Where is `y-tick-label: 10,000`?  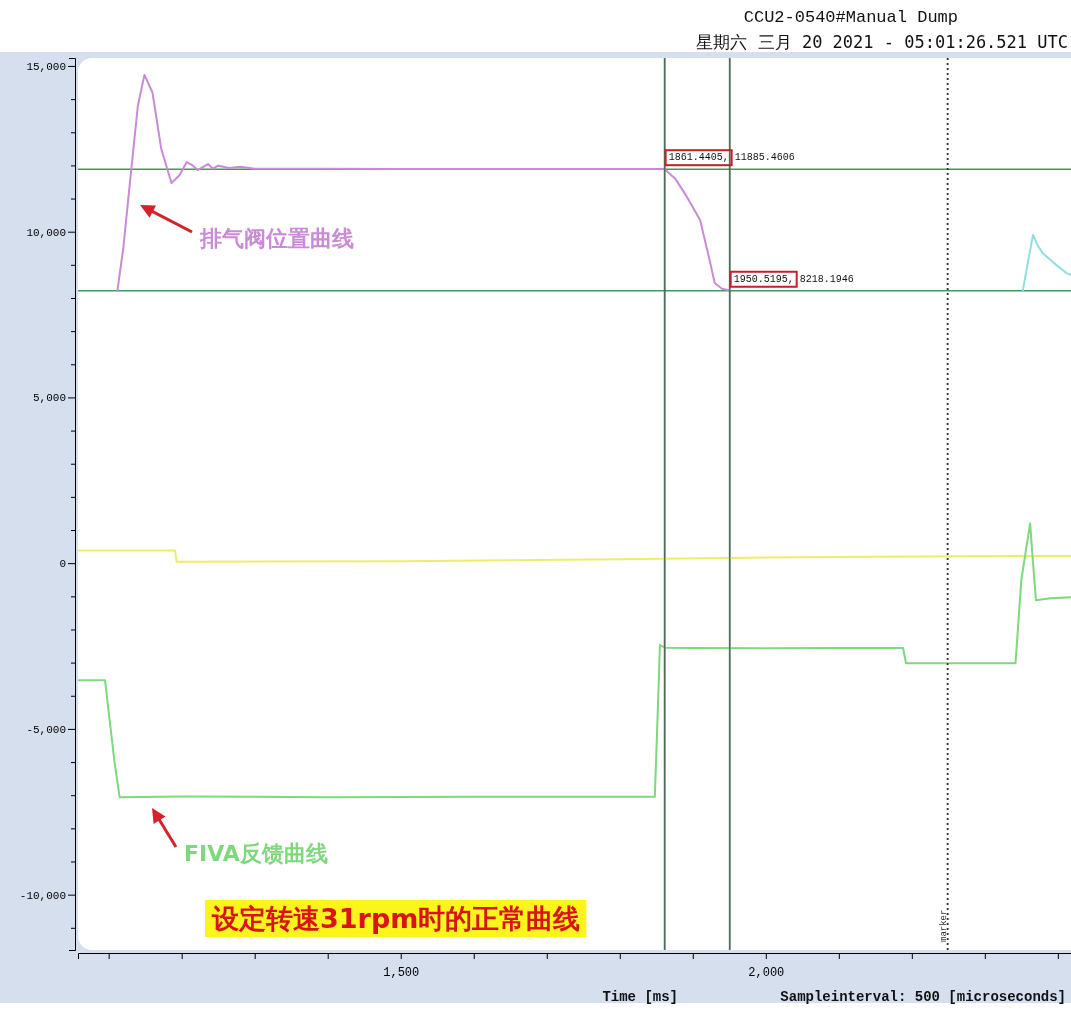 y-tick-label: 10,000 is located at coordinates (46, 232).